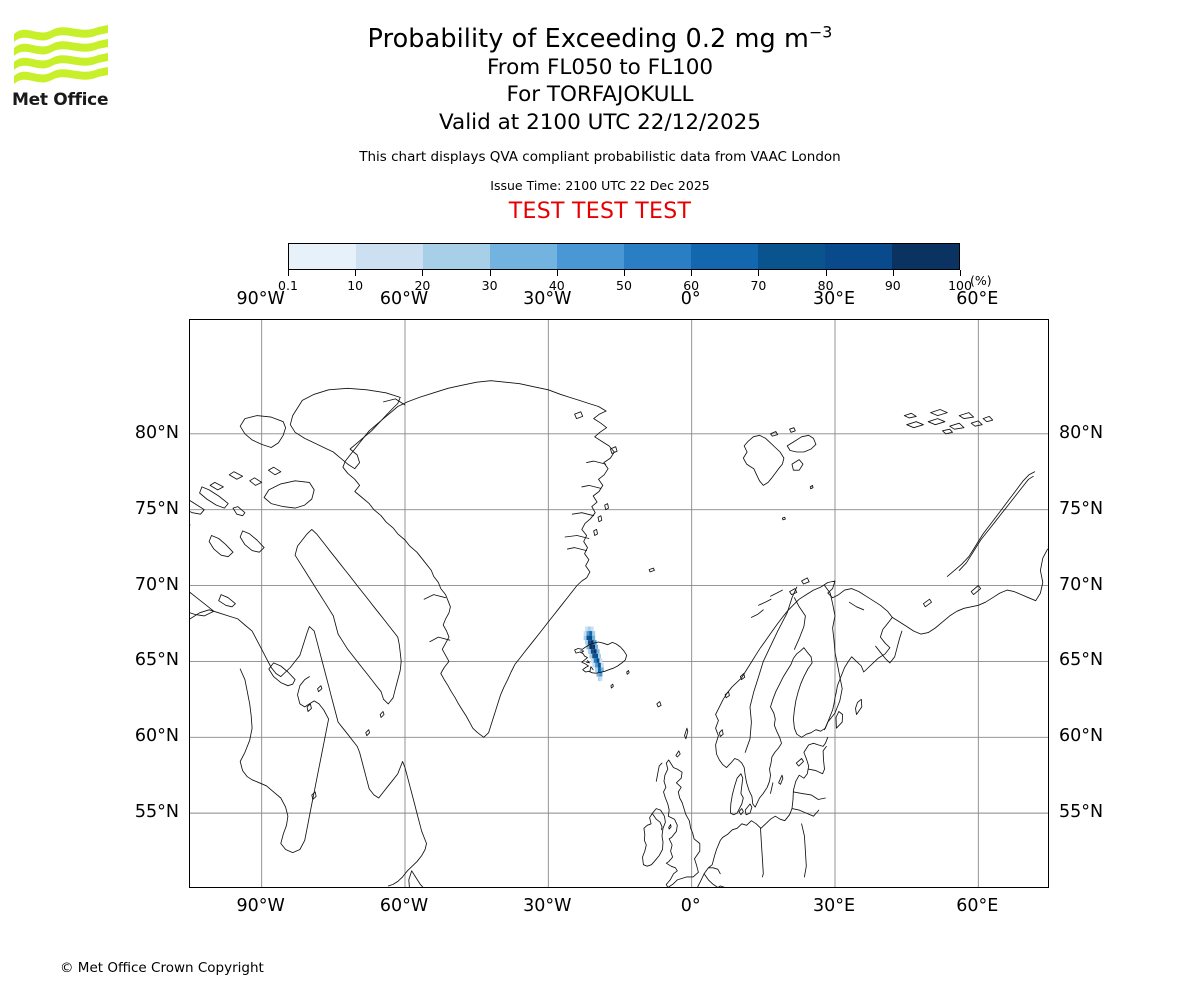  Describe the element at coordinates (600, 186) in the screenshot. I see `issue-time-label: Issue Time: 2100 UTC 22 Dec 2025` at that location.